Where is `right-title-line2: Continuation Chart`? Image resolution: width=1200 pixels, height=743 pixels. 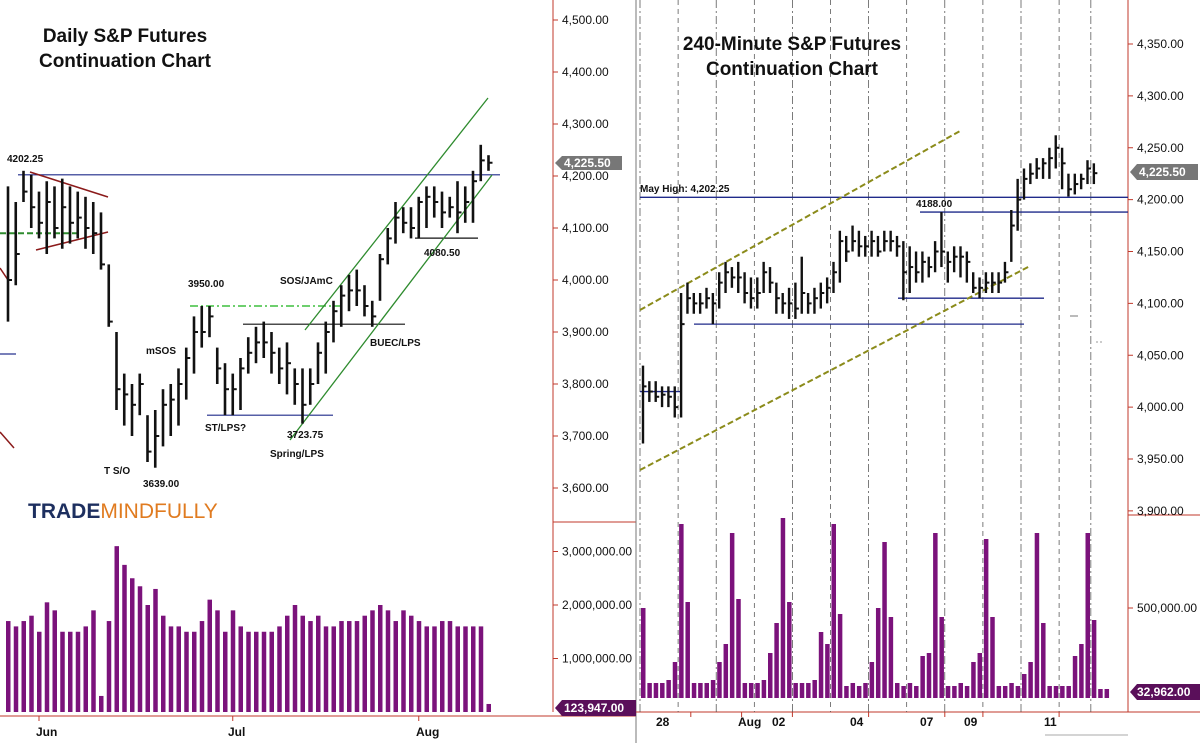 right-title-line2: Continuation Chart is located at coordinates (792, 69).